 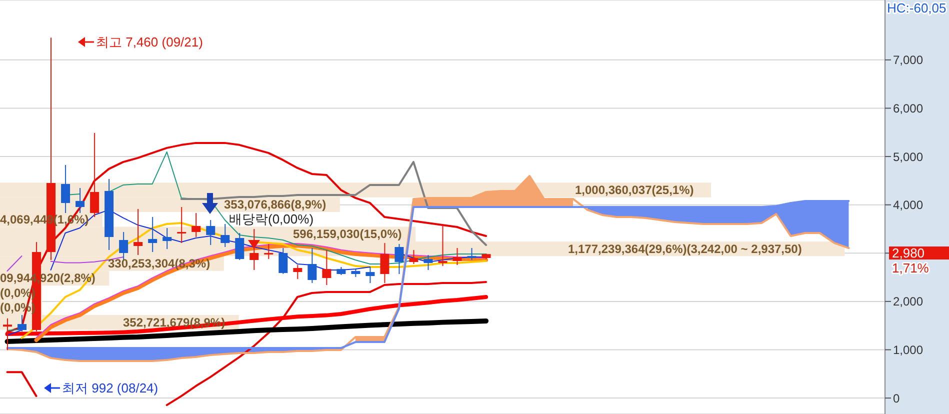 What do you see at coordinates (149, 42) in the screenshot?
I see `annotation: 최고 7,460 (09/21)` at bounding box center [149, 42].